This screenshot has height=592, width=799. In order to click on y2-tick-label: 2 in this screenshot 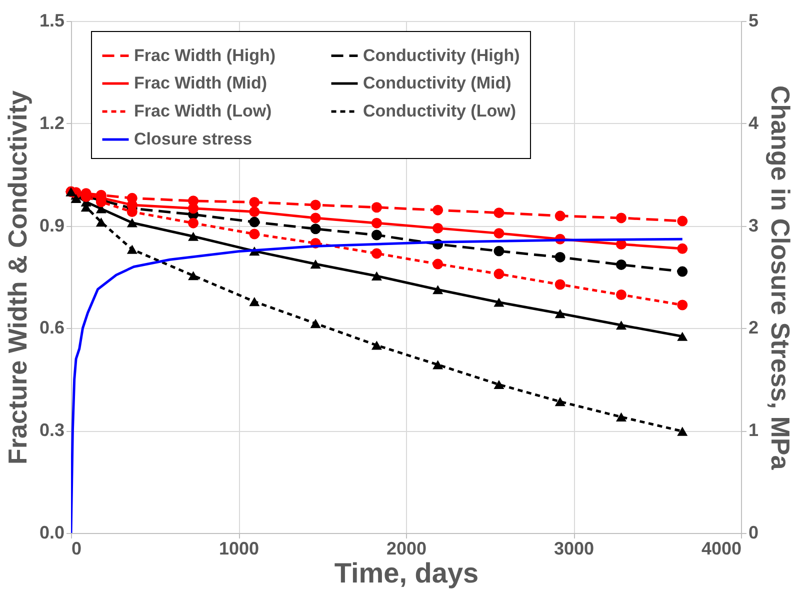, I will do `click(753, 328)`.